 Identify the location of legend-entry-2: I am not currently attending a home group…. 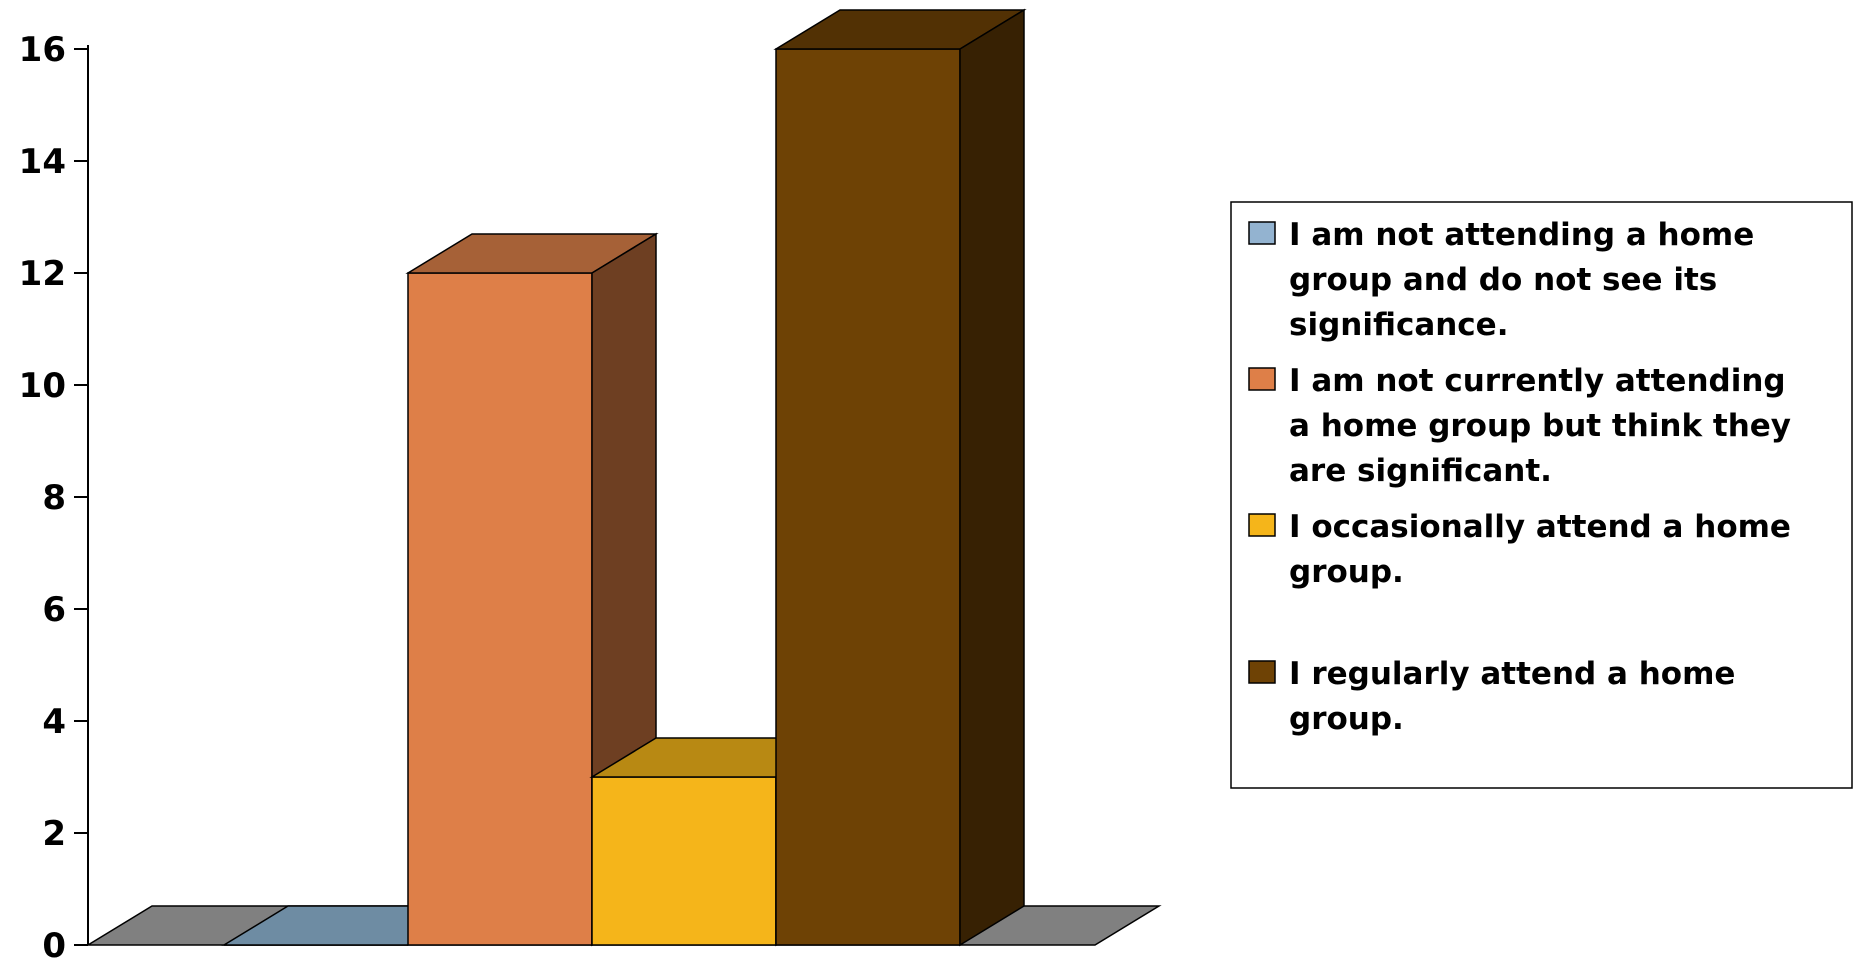
(1519, 426).